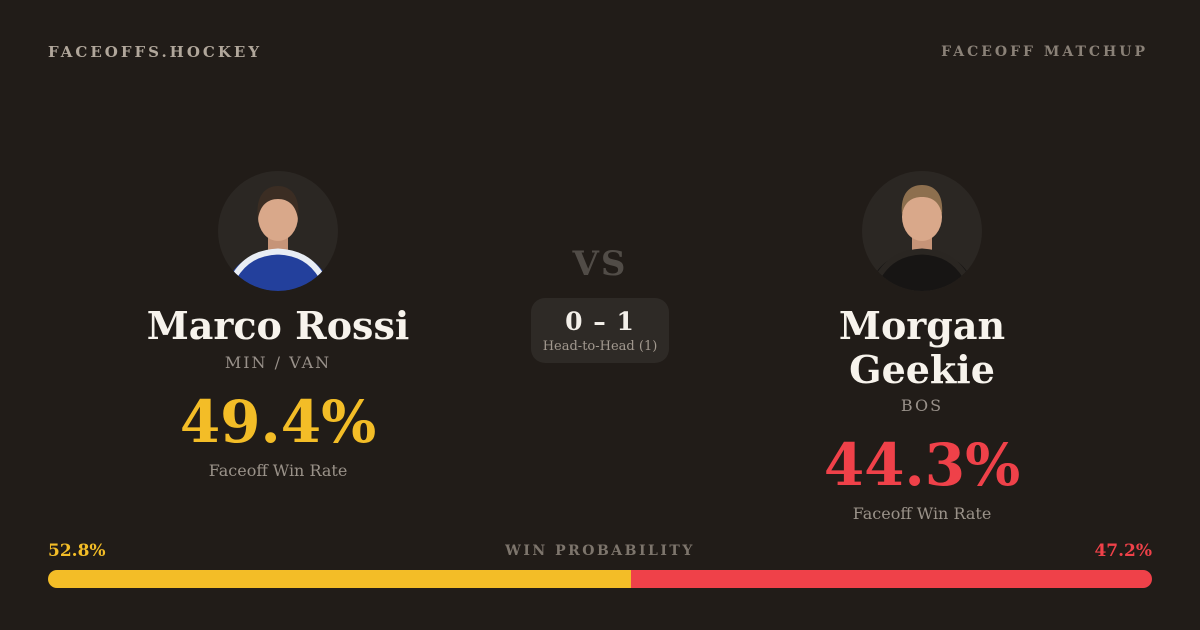 The image size is (1200, 630). What do you see at coordinates (600, 346) in the screenshot?
I see `head-to-head-label: Head-to-Head (1)` at bounding box center [600, 346].